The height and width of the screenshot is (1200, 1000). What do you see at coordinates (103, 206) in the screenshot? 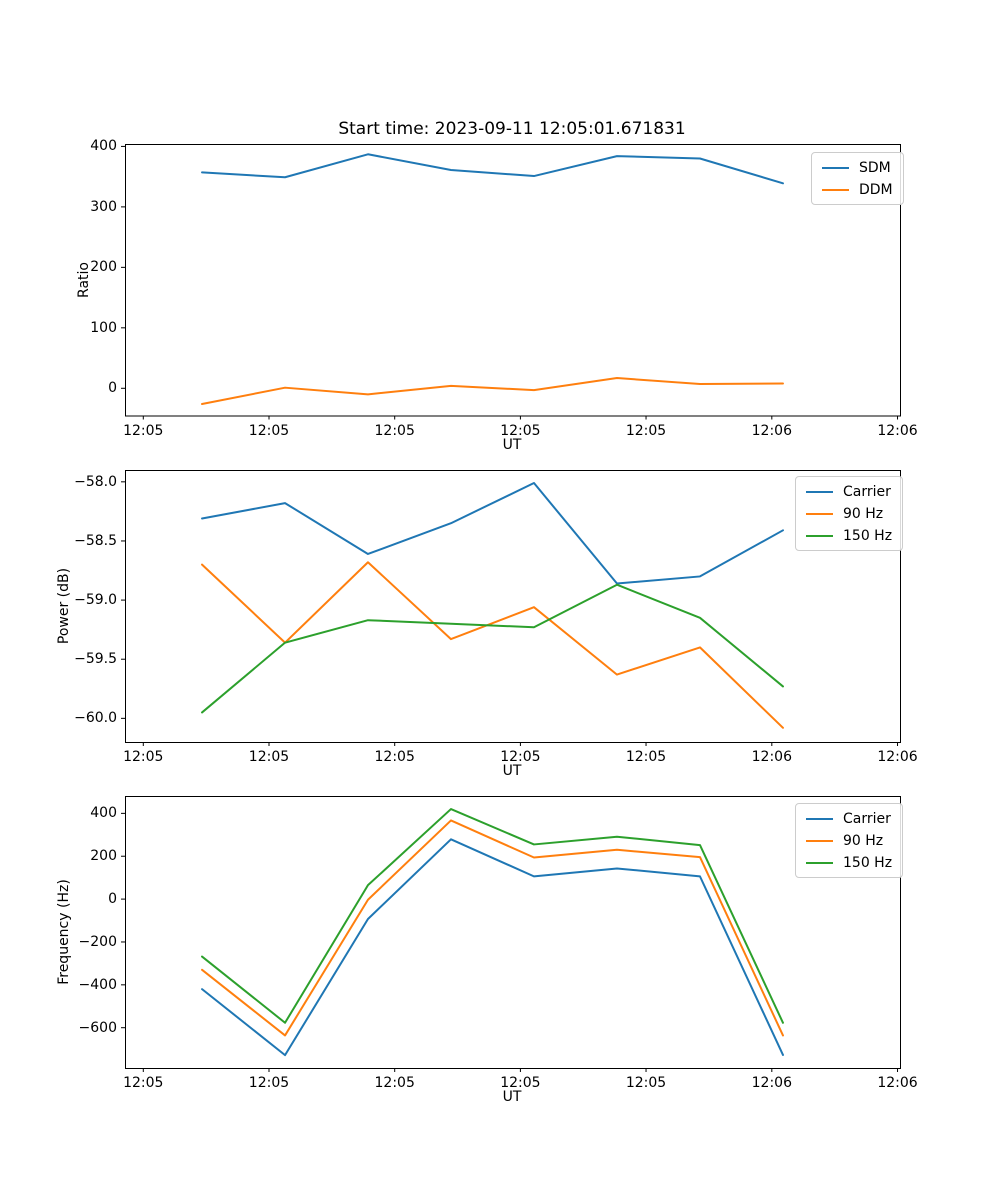
I see `y-tick-label: 300` at bounding box center [103, 206].